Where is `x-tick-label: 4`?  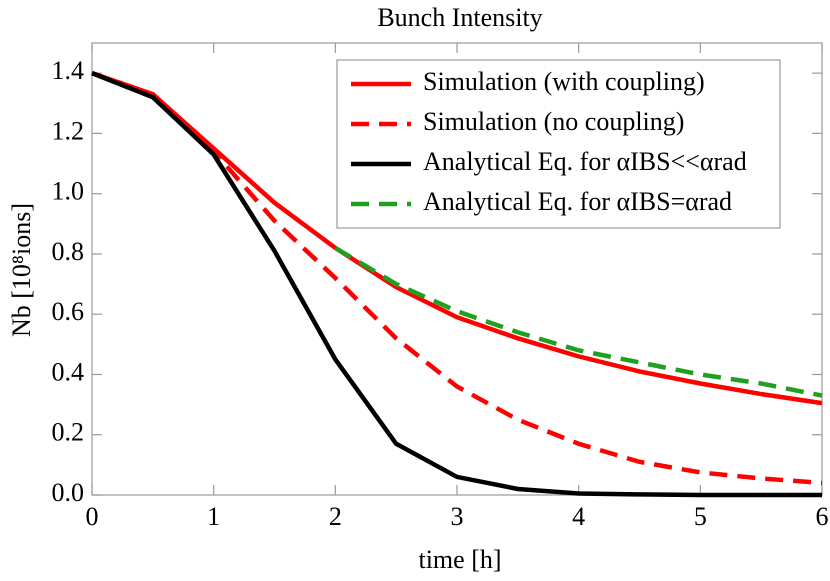
x-tick-label: 4 is located at coordinates (578, 516).